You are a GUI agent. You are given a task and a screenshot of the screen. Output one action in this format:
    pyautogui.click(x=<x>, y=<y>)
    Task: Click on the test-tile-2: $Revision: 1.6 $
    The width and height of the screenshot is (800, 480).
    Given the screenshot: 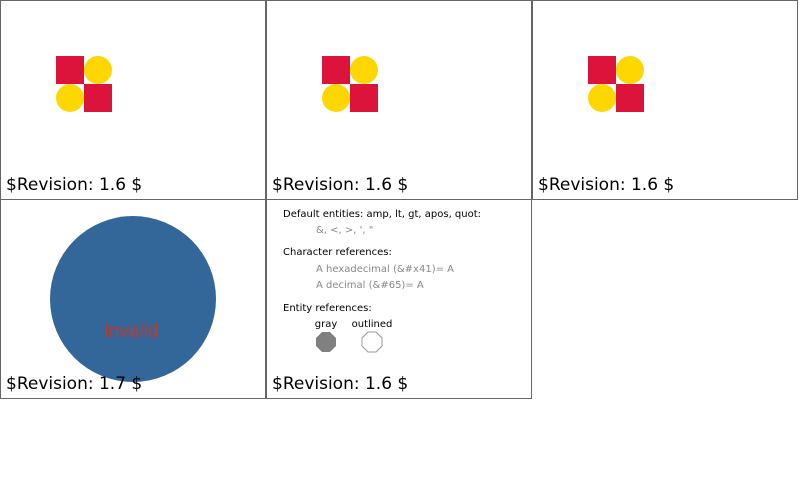 What is the action you would take?
    pyautogui.click(x=399, y=100)
    